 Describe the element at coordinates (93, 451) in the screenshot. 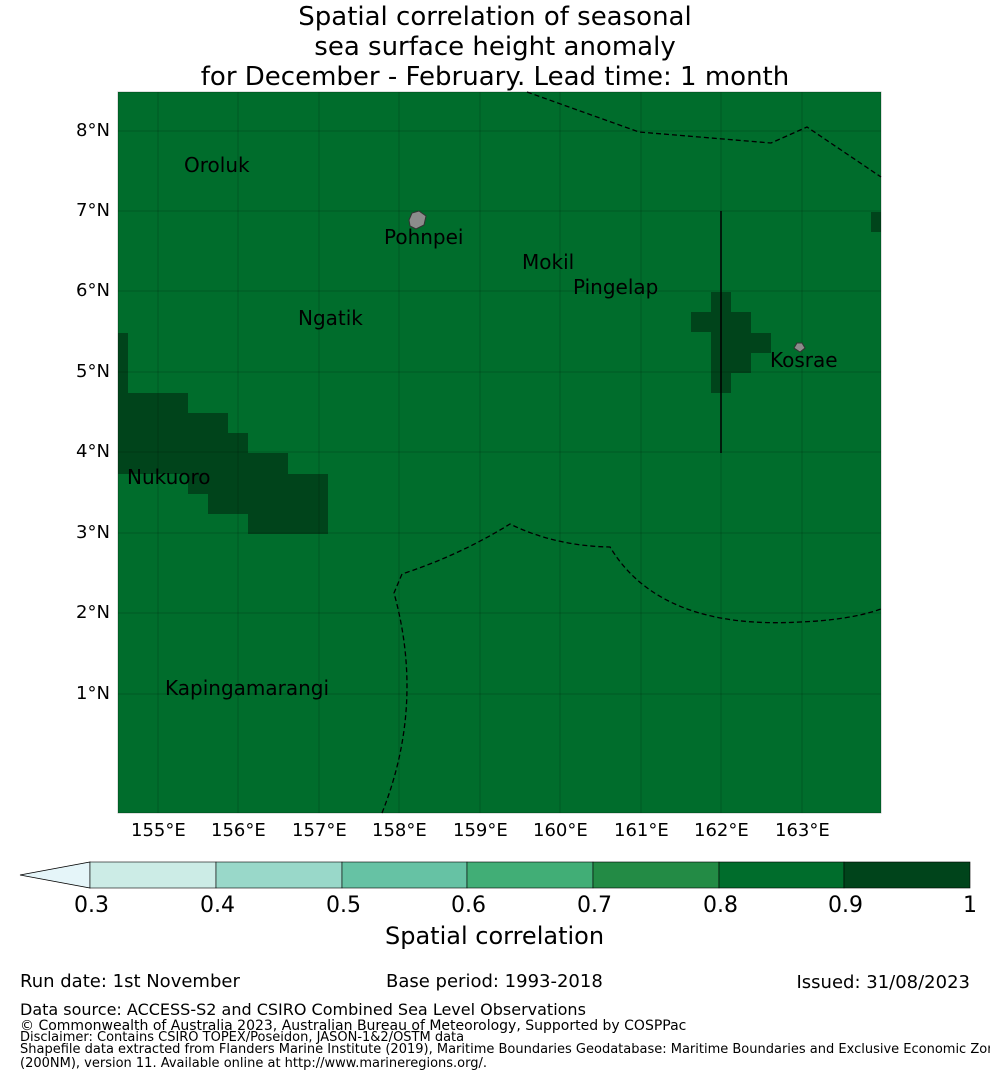

I see `lat-label-4n: 4°N` at that location.